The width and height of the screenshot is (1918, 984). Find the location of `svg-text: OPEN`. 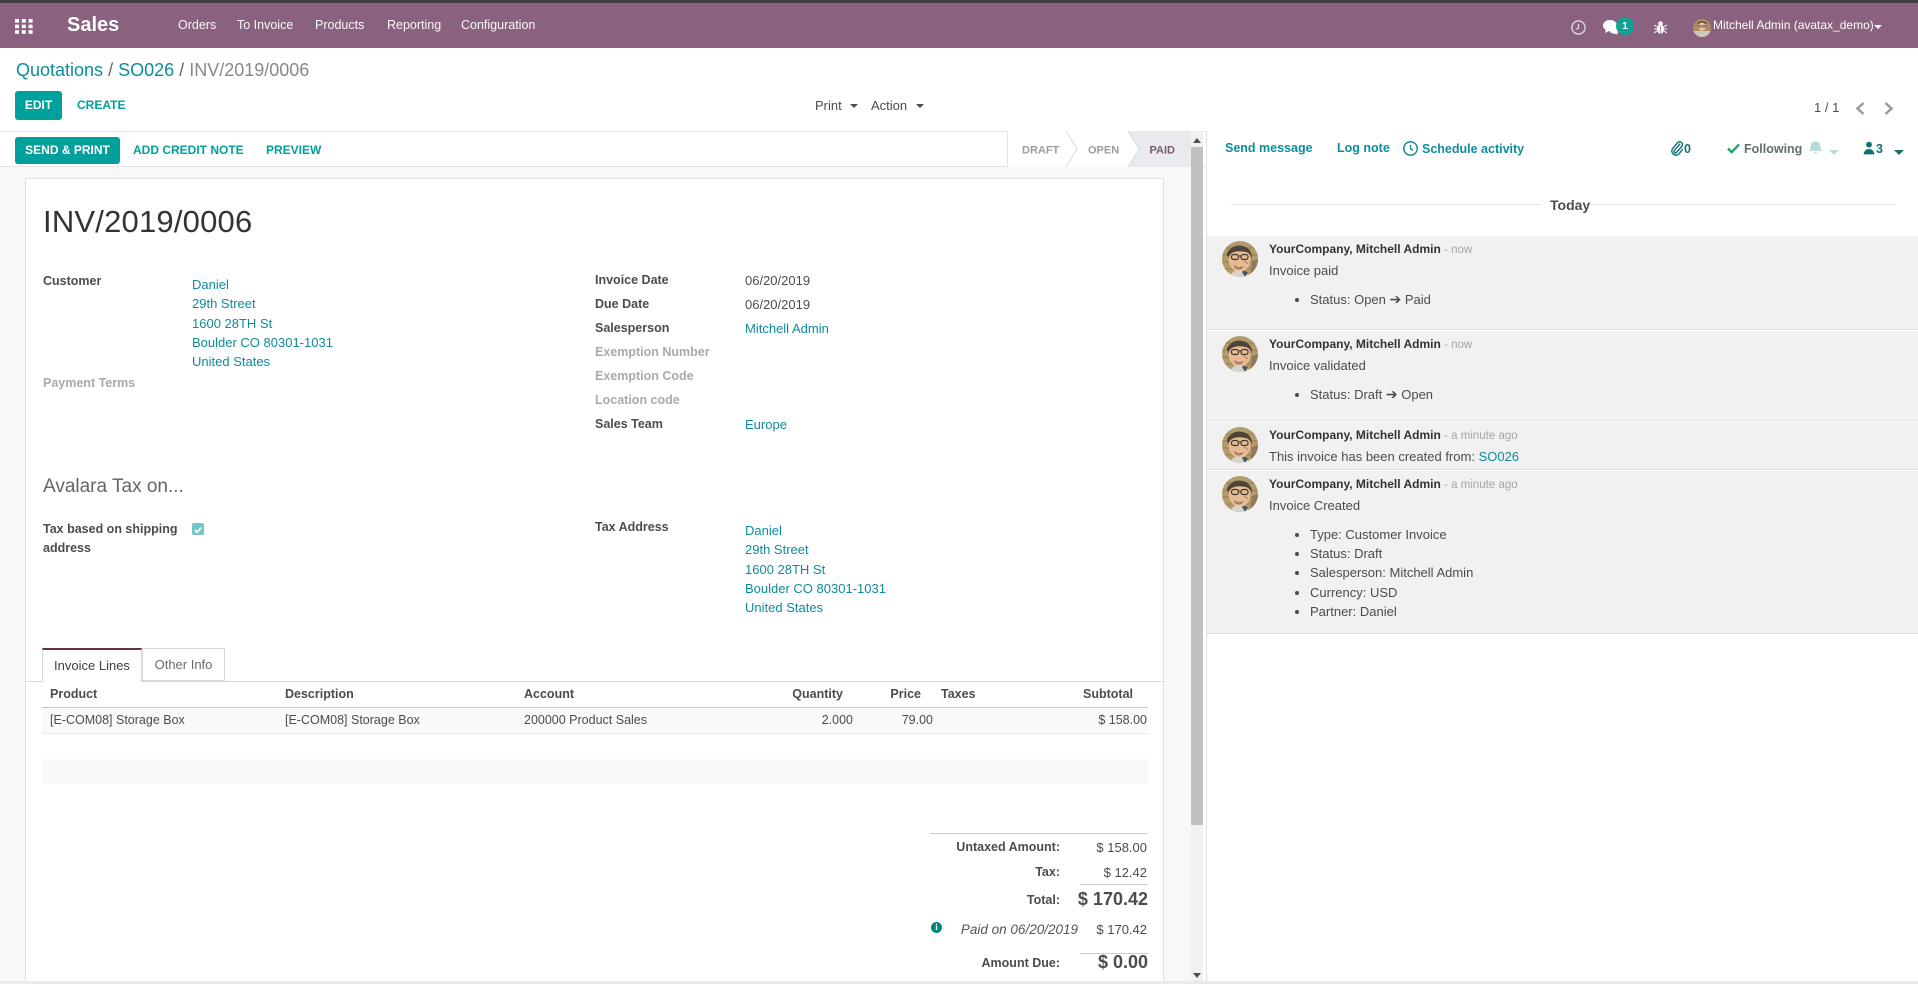

svg-text: OPEN is located at coordinates (1103, 151).